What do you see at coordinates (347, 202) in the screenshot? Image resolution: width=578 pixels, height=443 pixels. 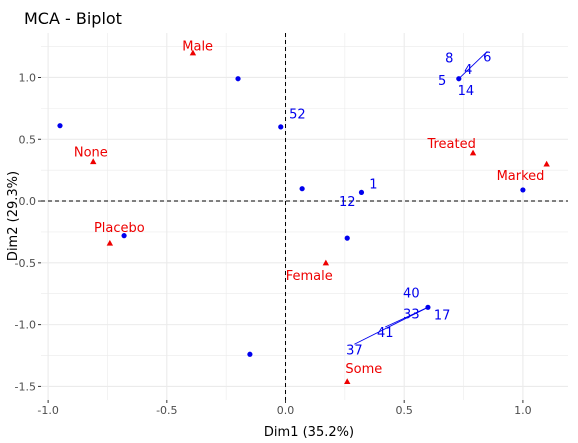 I see `individual-label: 12` at bounding box center [347, 202].